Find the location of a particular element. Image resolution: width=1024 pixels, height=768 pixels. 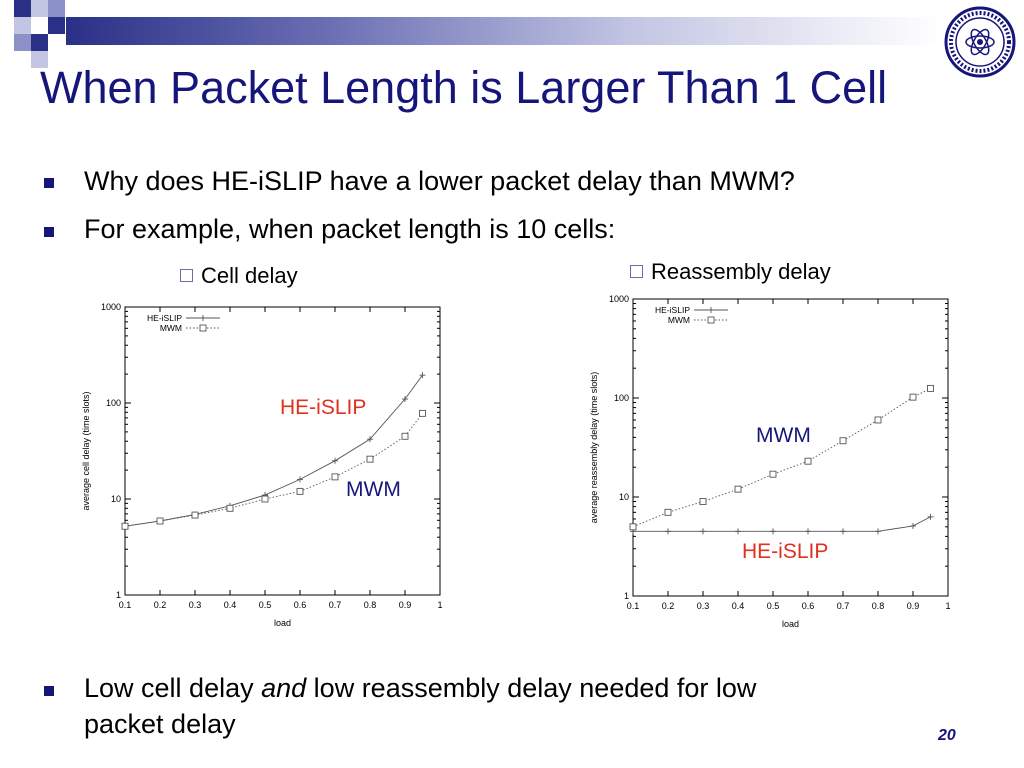

x-tick-label: 0.2 is located at coordinates (668, 606).